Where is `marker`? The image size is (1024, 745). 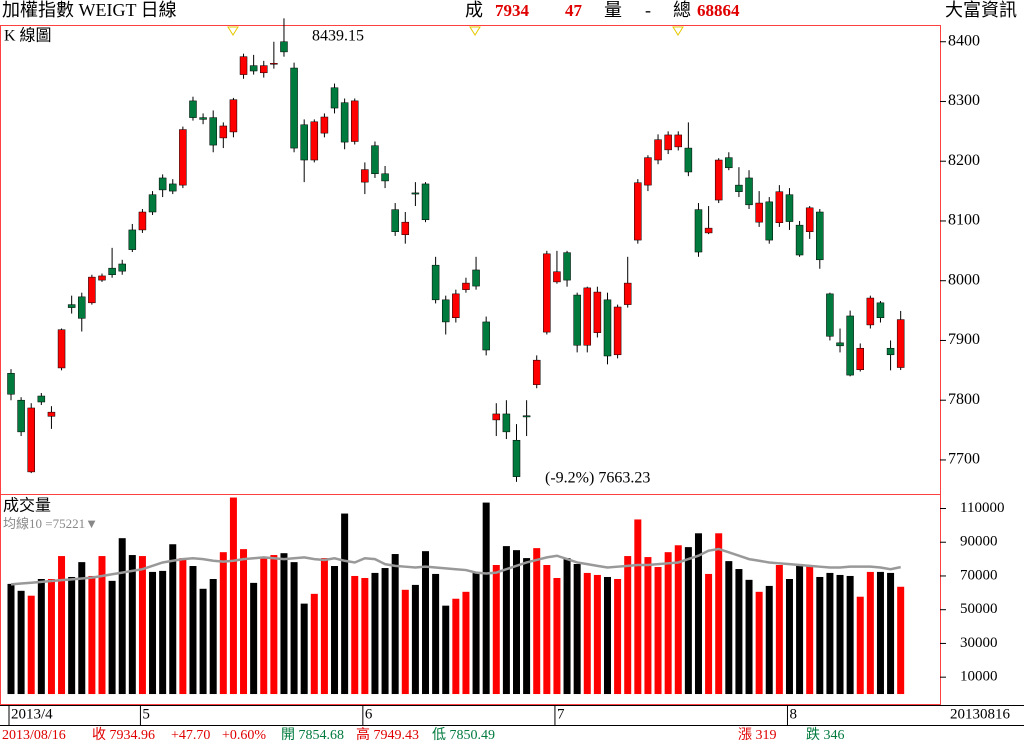 marker is located at coordinates (678, 31).